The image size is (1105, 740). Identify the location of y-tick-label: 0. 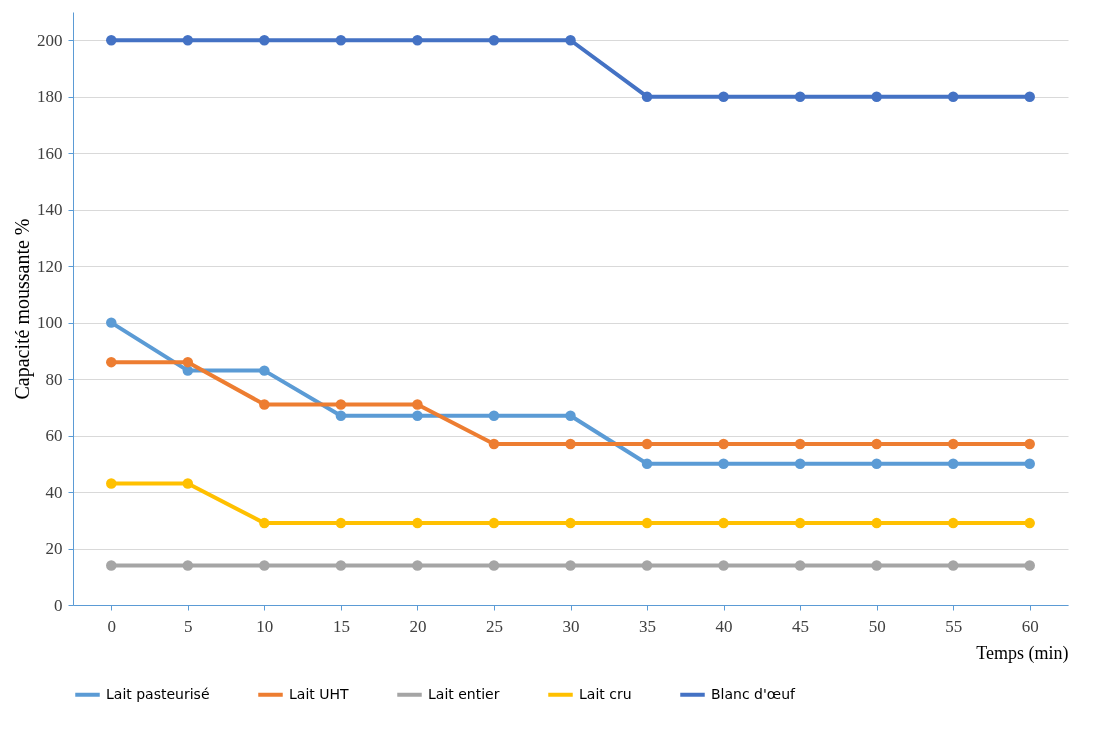
(58, 605).